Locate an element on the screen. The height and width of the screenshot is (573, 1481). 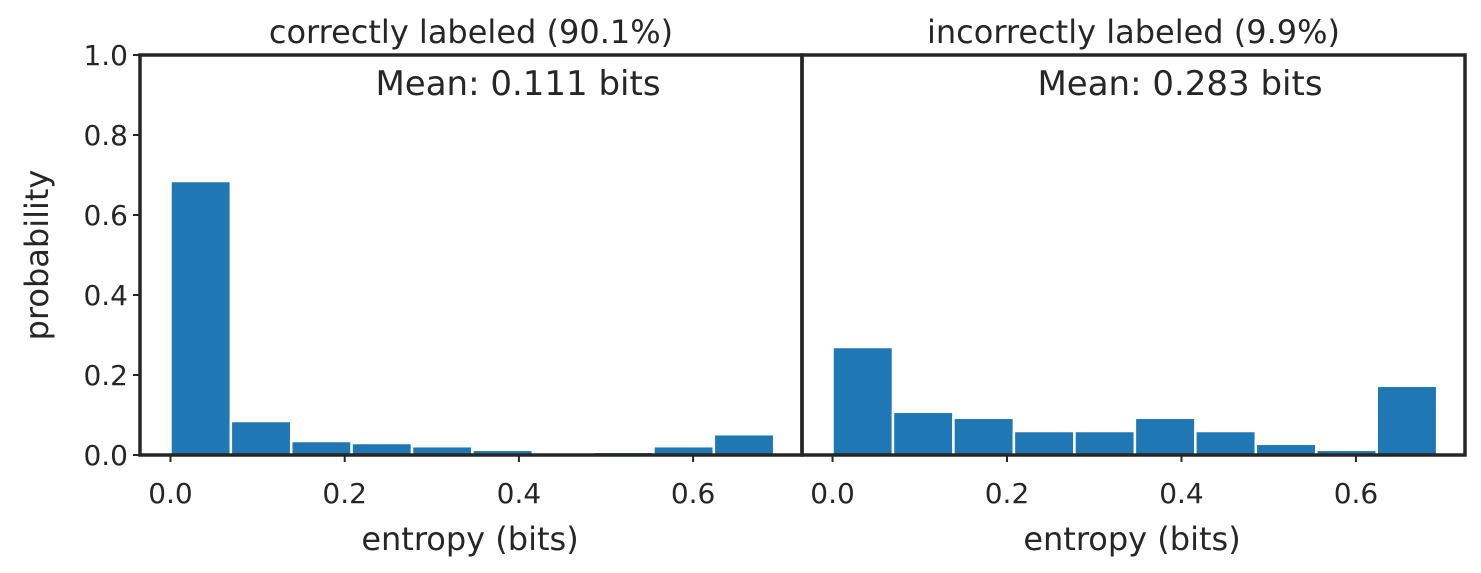
y-tick-label: 0.4 is located at coordinates (105, 295).